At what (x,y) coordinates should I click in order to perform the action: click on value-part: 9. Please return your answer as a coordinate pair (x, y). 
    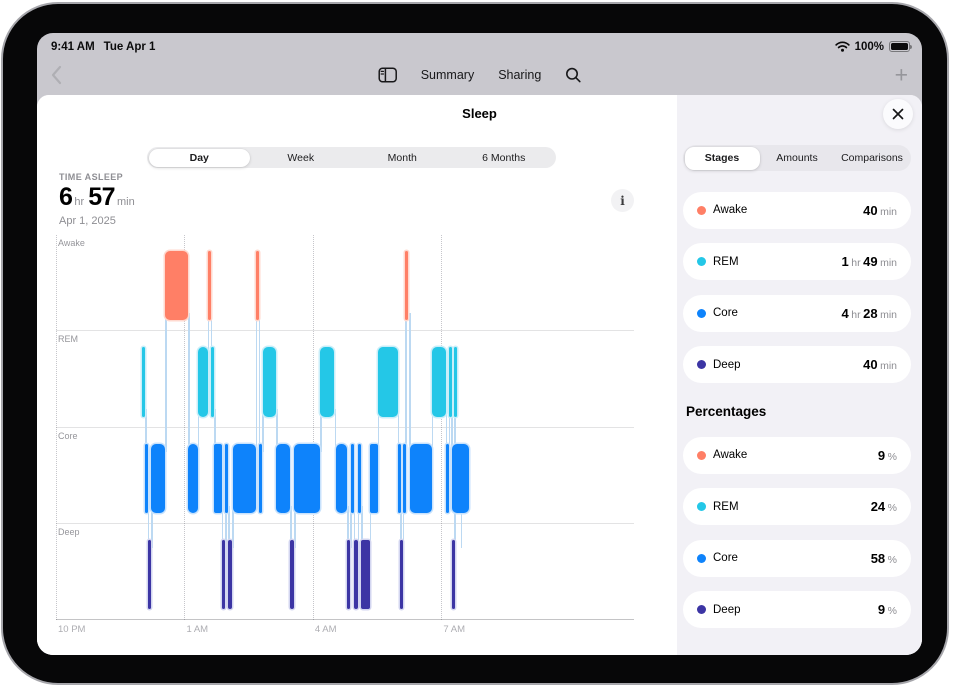
    Looking at the image, I should click on (881, 455).